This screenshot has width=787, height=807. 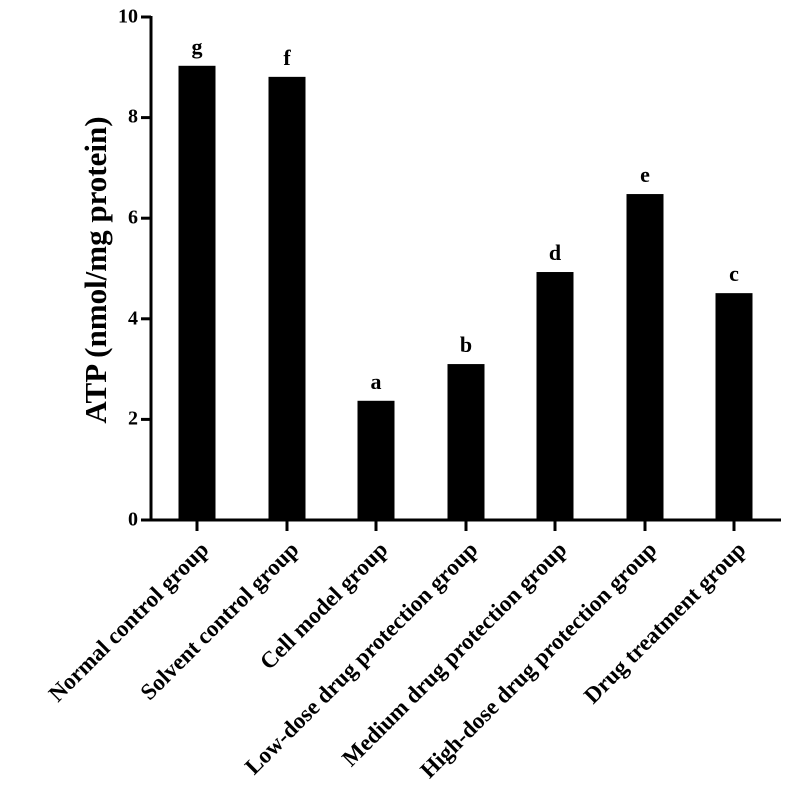 What do you see at coordinates (645, 175) in the screenshot?
I see `significance-letter: e` at bounding box center [645, 175].